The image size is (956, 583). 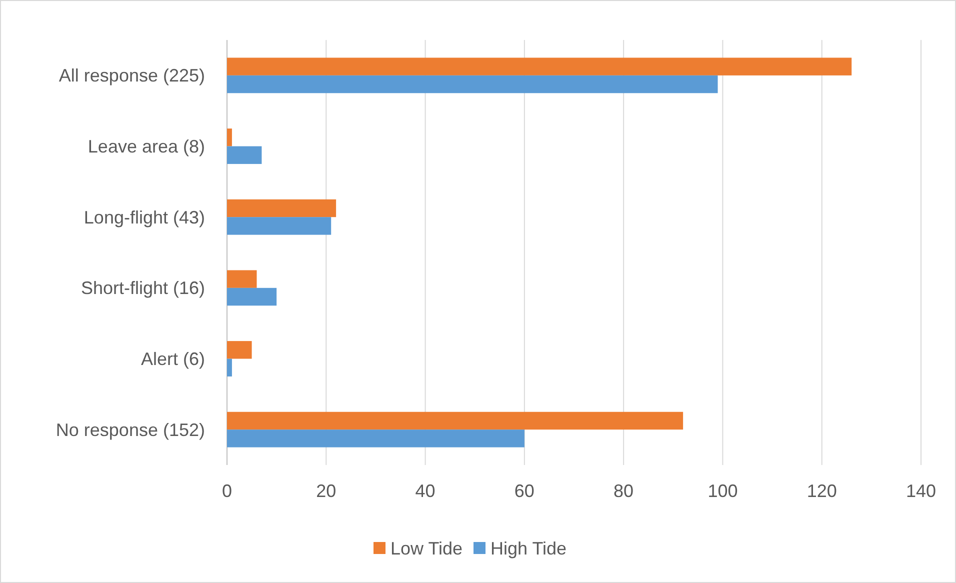 What do you see at coordinates (326, 491) in the screenshot?
I see `x-tick-label: 20` at bounding box center [326, 491].